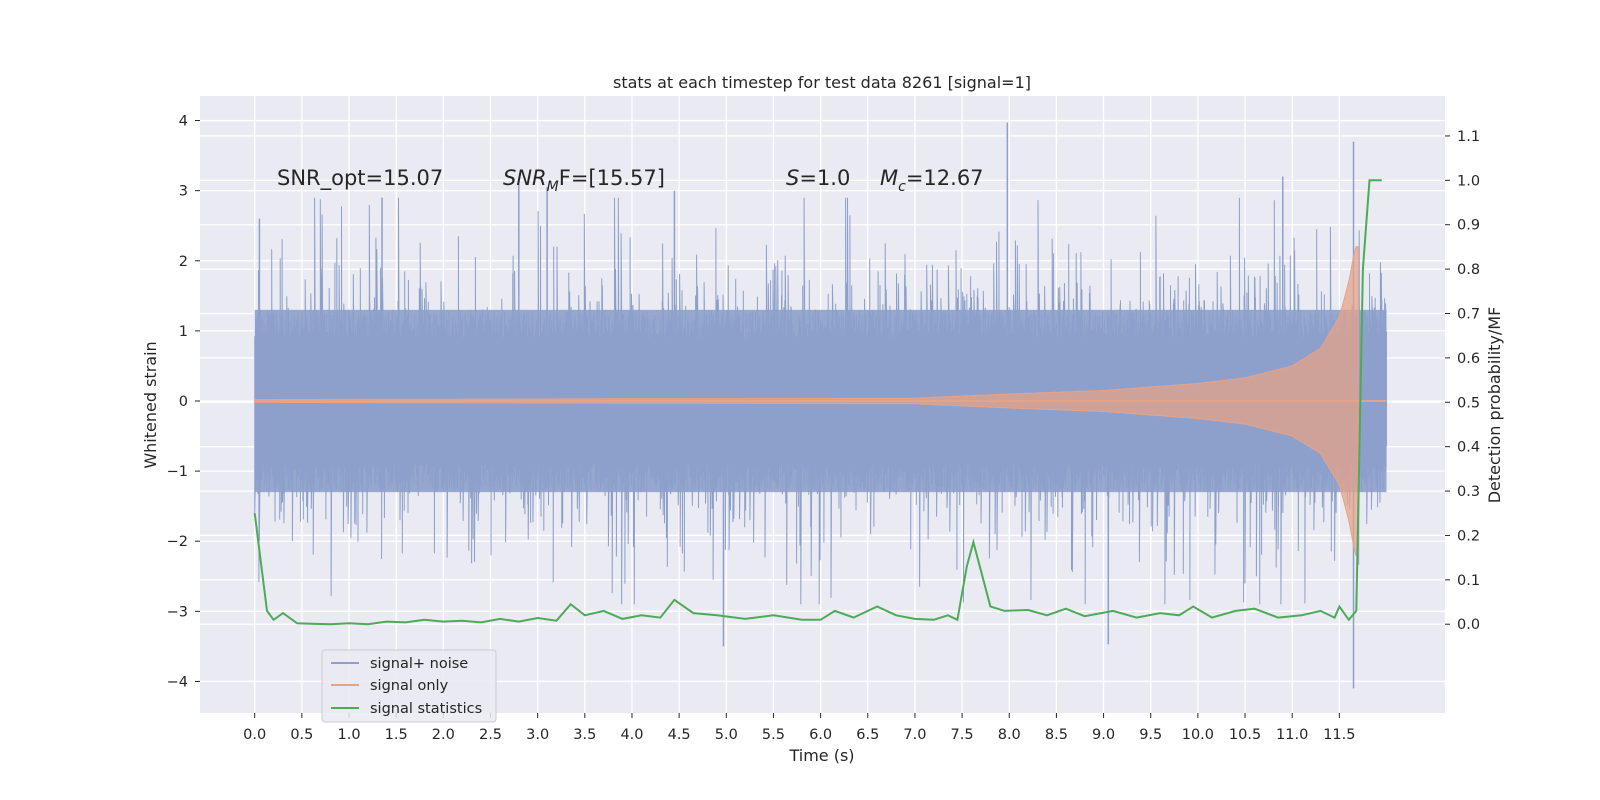 The height and width of the screenshot is (800, 1600). Describe the element at coordinates (631, 735) in the screenshot. I see `x-tick-label: 4.0` at that location.